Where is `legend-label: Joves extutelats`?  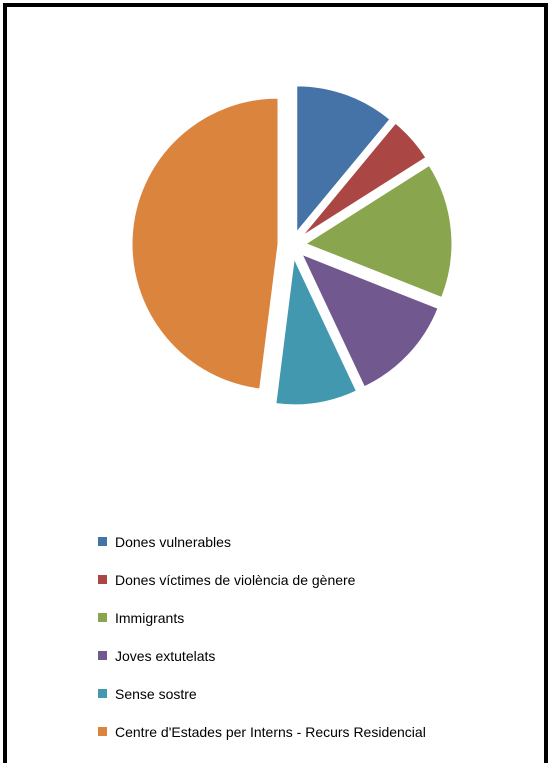 legend-label: Joves extutelats is located at coordinates (165, 655).